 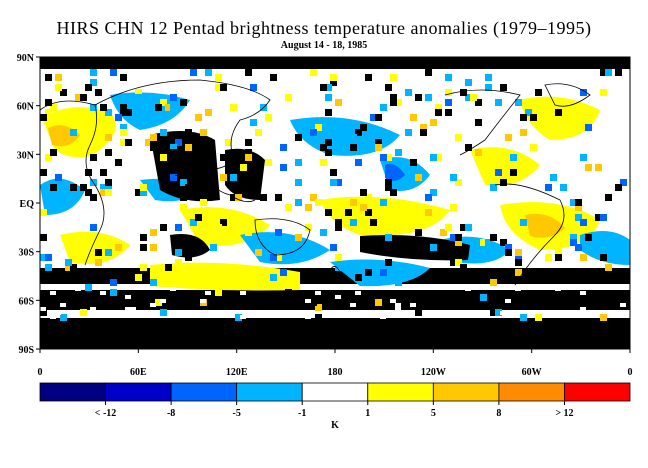 What do you see at coordinates (26, 301) in the screenshot?
I see `lat-label: 60S` at bounding box center [26, 301].